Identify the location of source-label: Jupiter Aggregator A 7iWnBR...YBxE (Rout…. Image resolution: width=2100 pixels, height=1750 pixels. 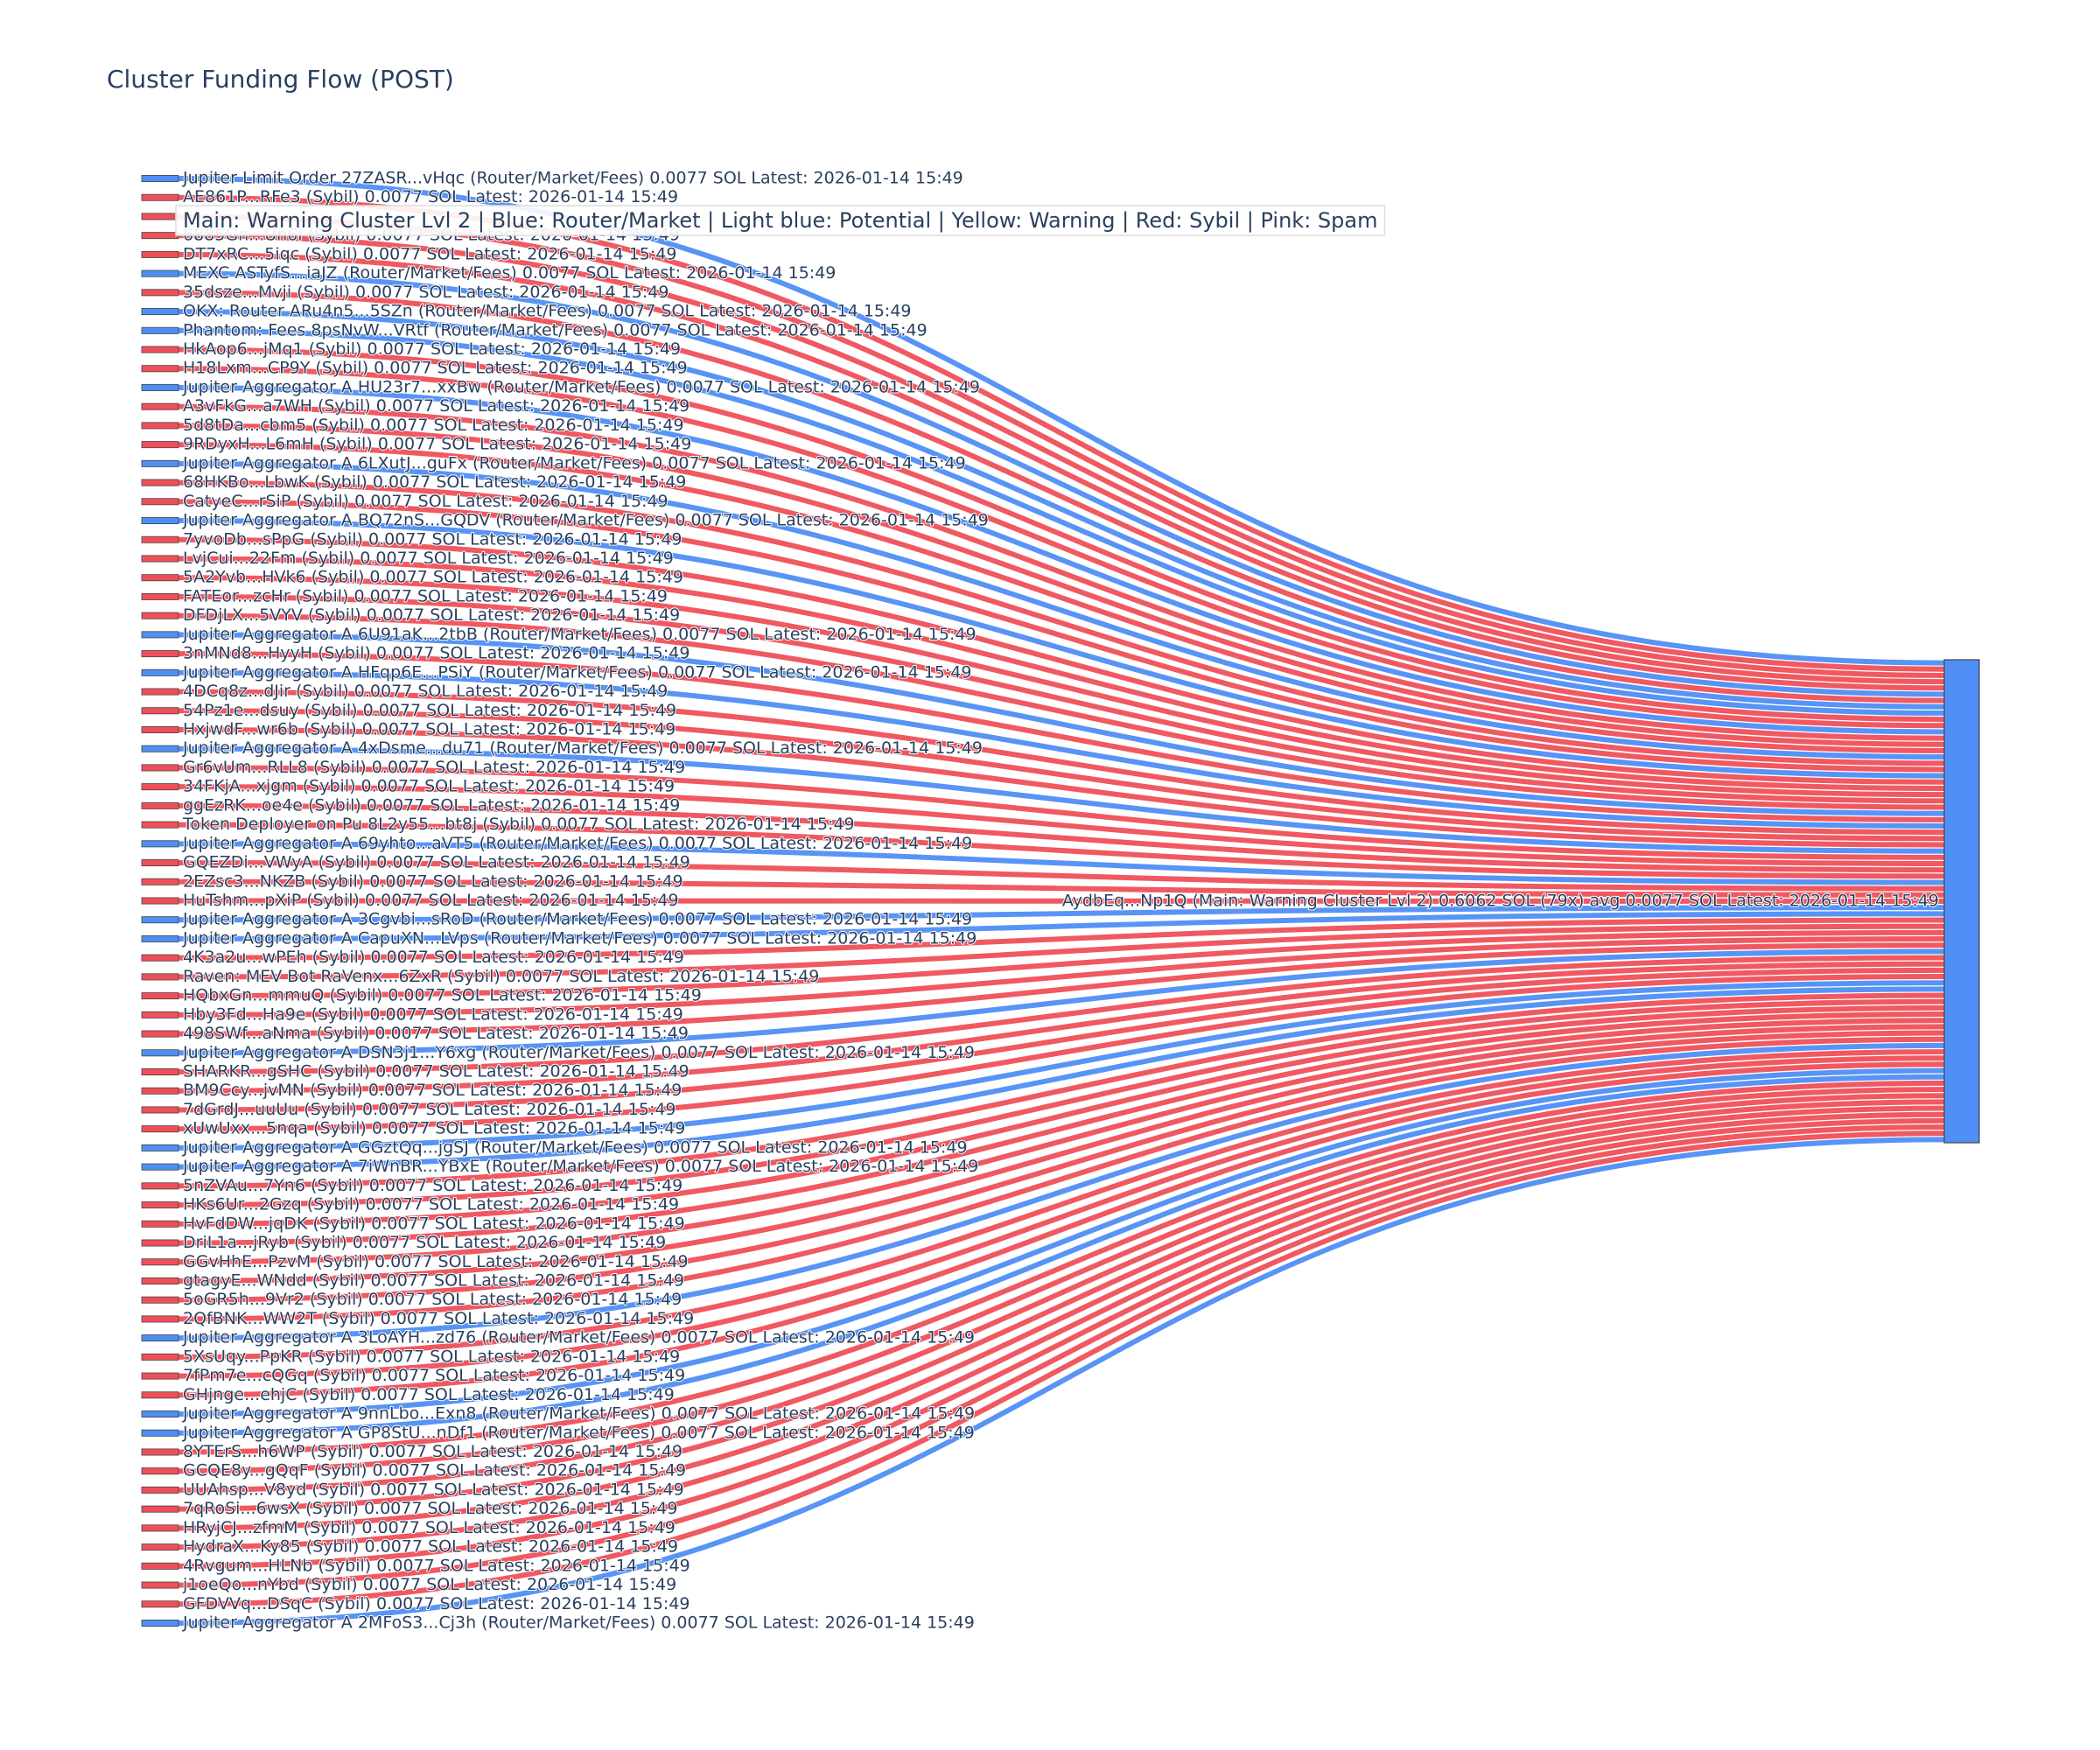
(580, 1166).